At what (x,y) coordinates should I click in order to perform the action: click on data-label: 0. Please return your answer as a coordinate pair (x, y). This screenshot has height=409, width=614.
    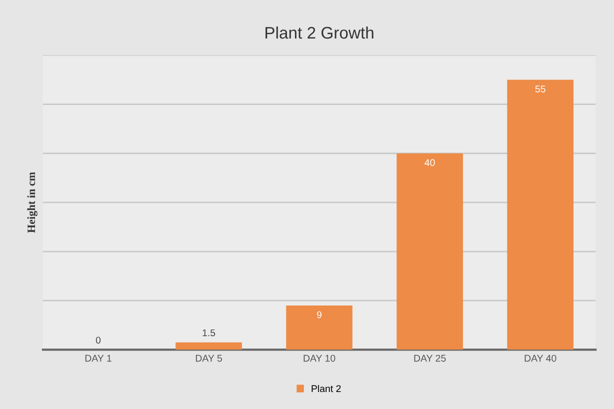
    Looking at the image, I should click on (98, 340).